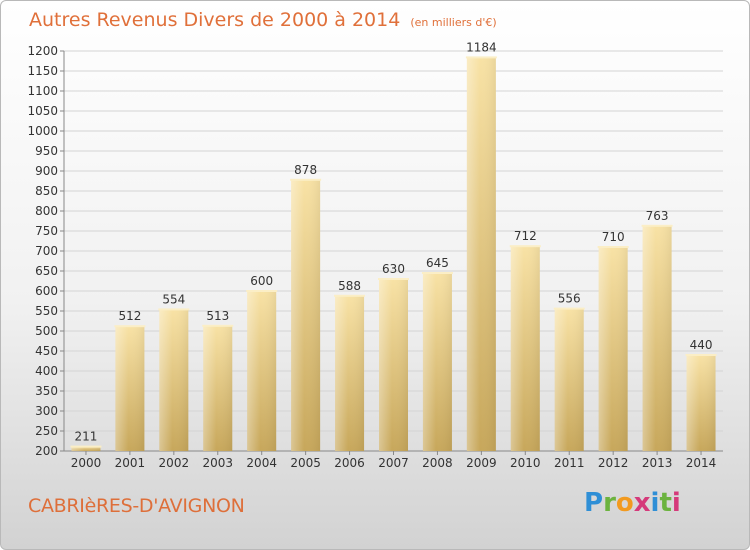 The width and height of the screenshot is (750, 550). Describe the element at coordinates (46, 431) in the screenshot. I see `y-tick-label: 250` at that location.